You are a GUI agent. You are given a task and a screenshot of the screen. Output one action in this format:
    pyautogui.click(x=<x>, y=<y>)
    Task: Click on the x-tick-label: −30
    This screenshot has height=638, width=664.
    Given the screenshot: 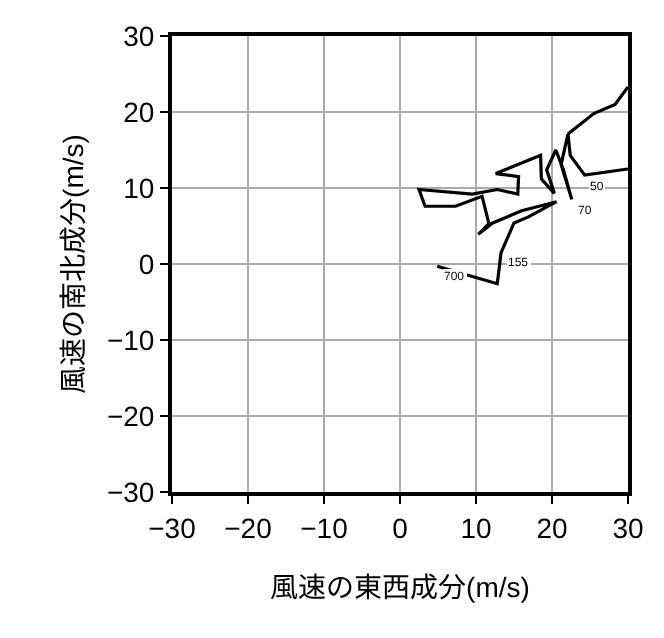 What is the action you would take?
    pyautogui.click(x=172, y=527)
    